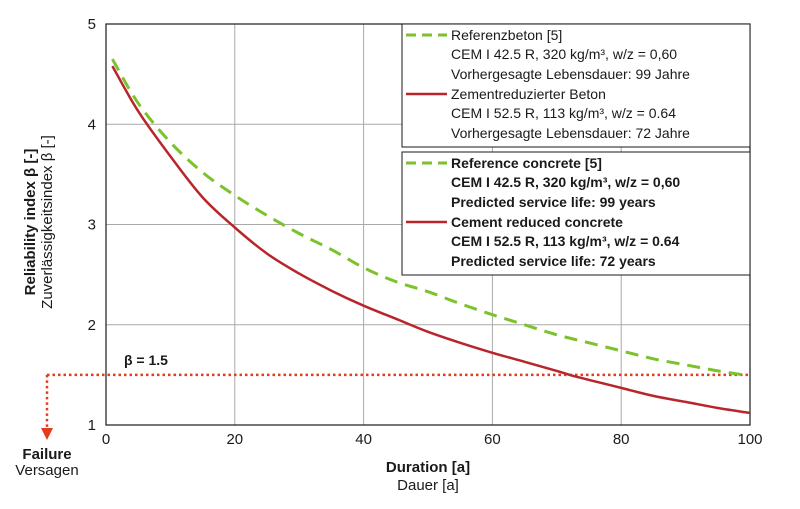 This screenshot has height=509, width=800. I want to click on legend-english-detail1-reference: CEM I 42.5 R, 320 kg/m³, w/z = 0,60, so click(565, 182).